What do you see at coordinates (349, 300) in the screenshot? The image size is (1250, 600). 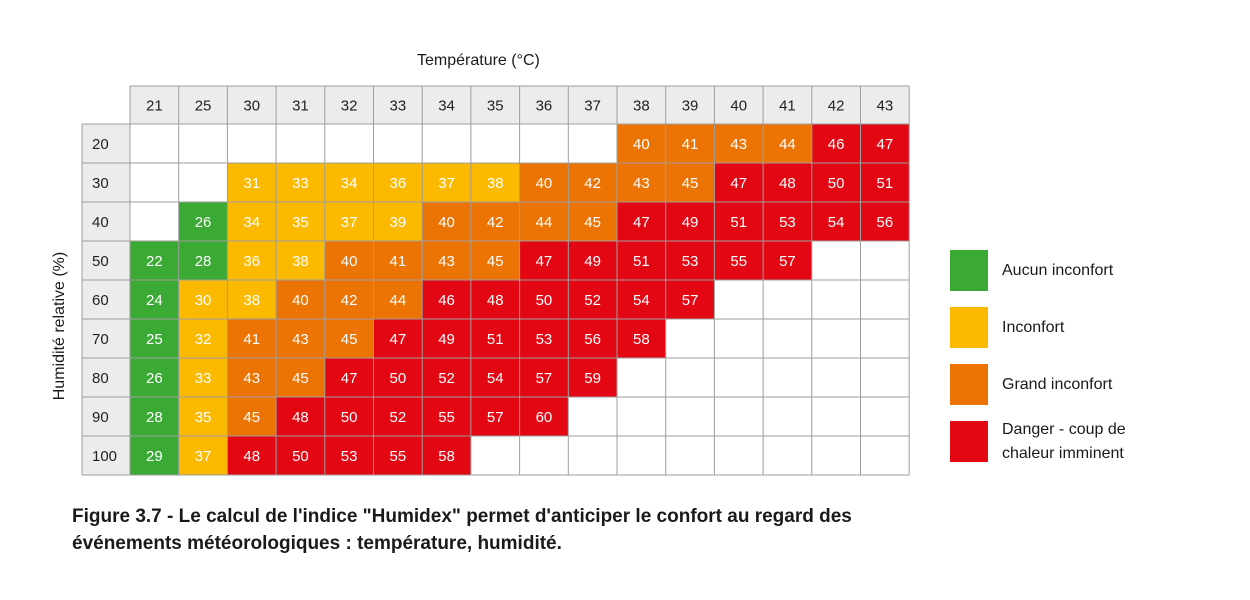 I see `cell-value-label: 42` at bounding box center [349, 300].